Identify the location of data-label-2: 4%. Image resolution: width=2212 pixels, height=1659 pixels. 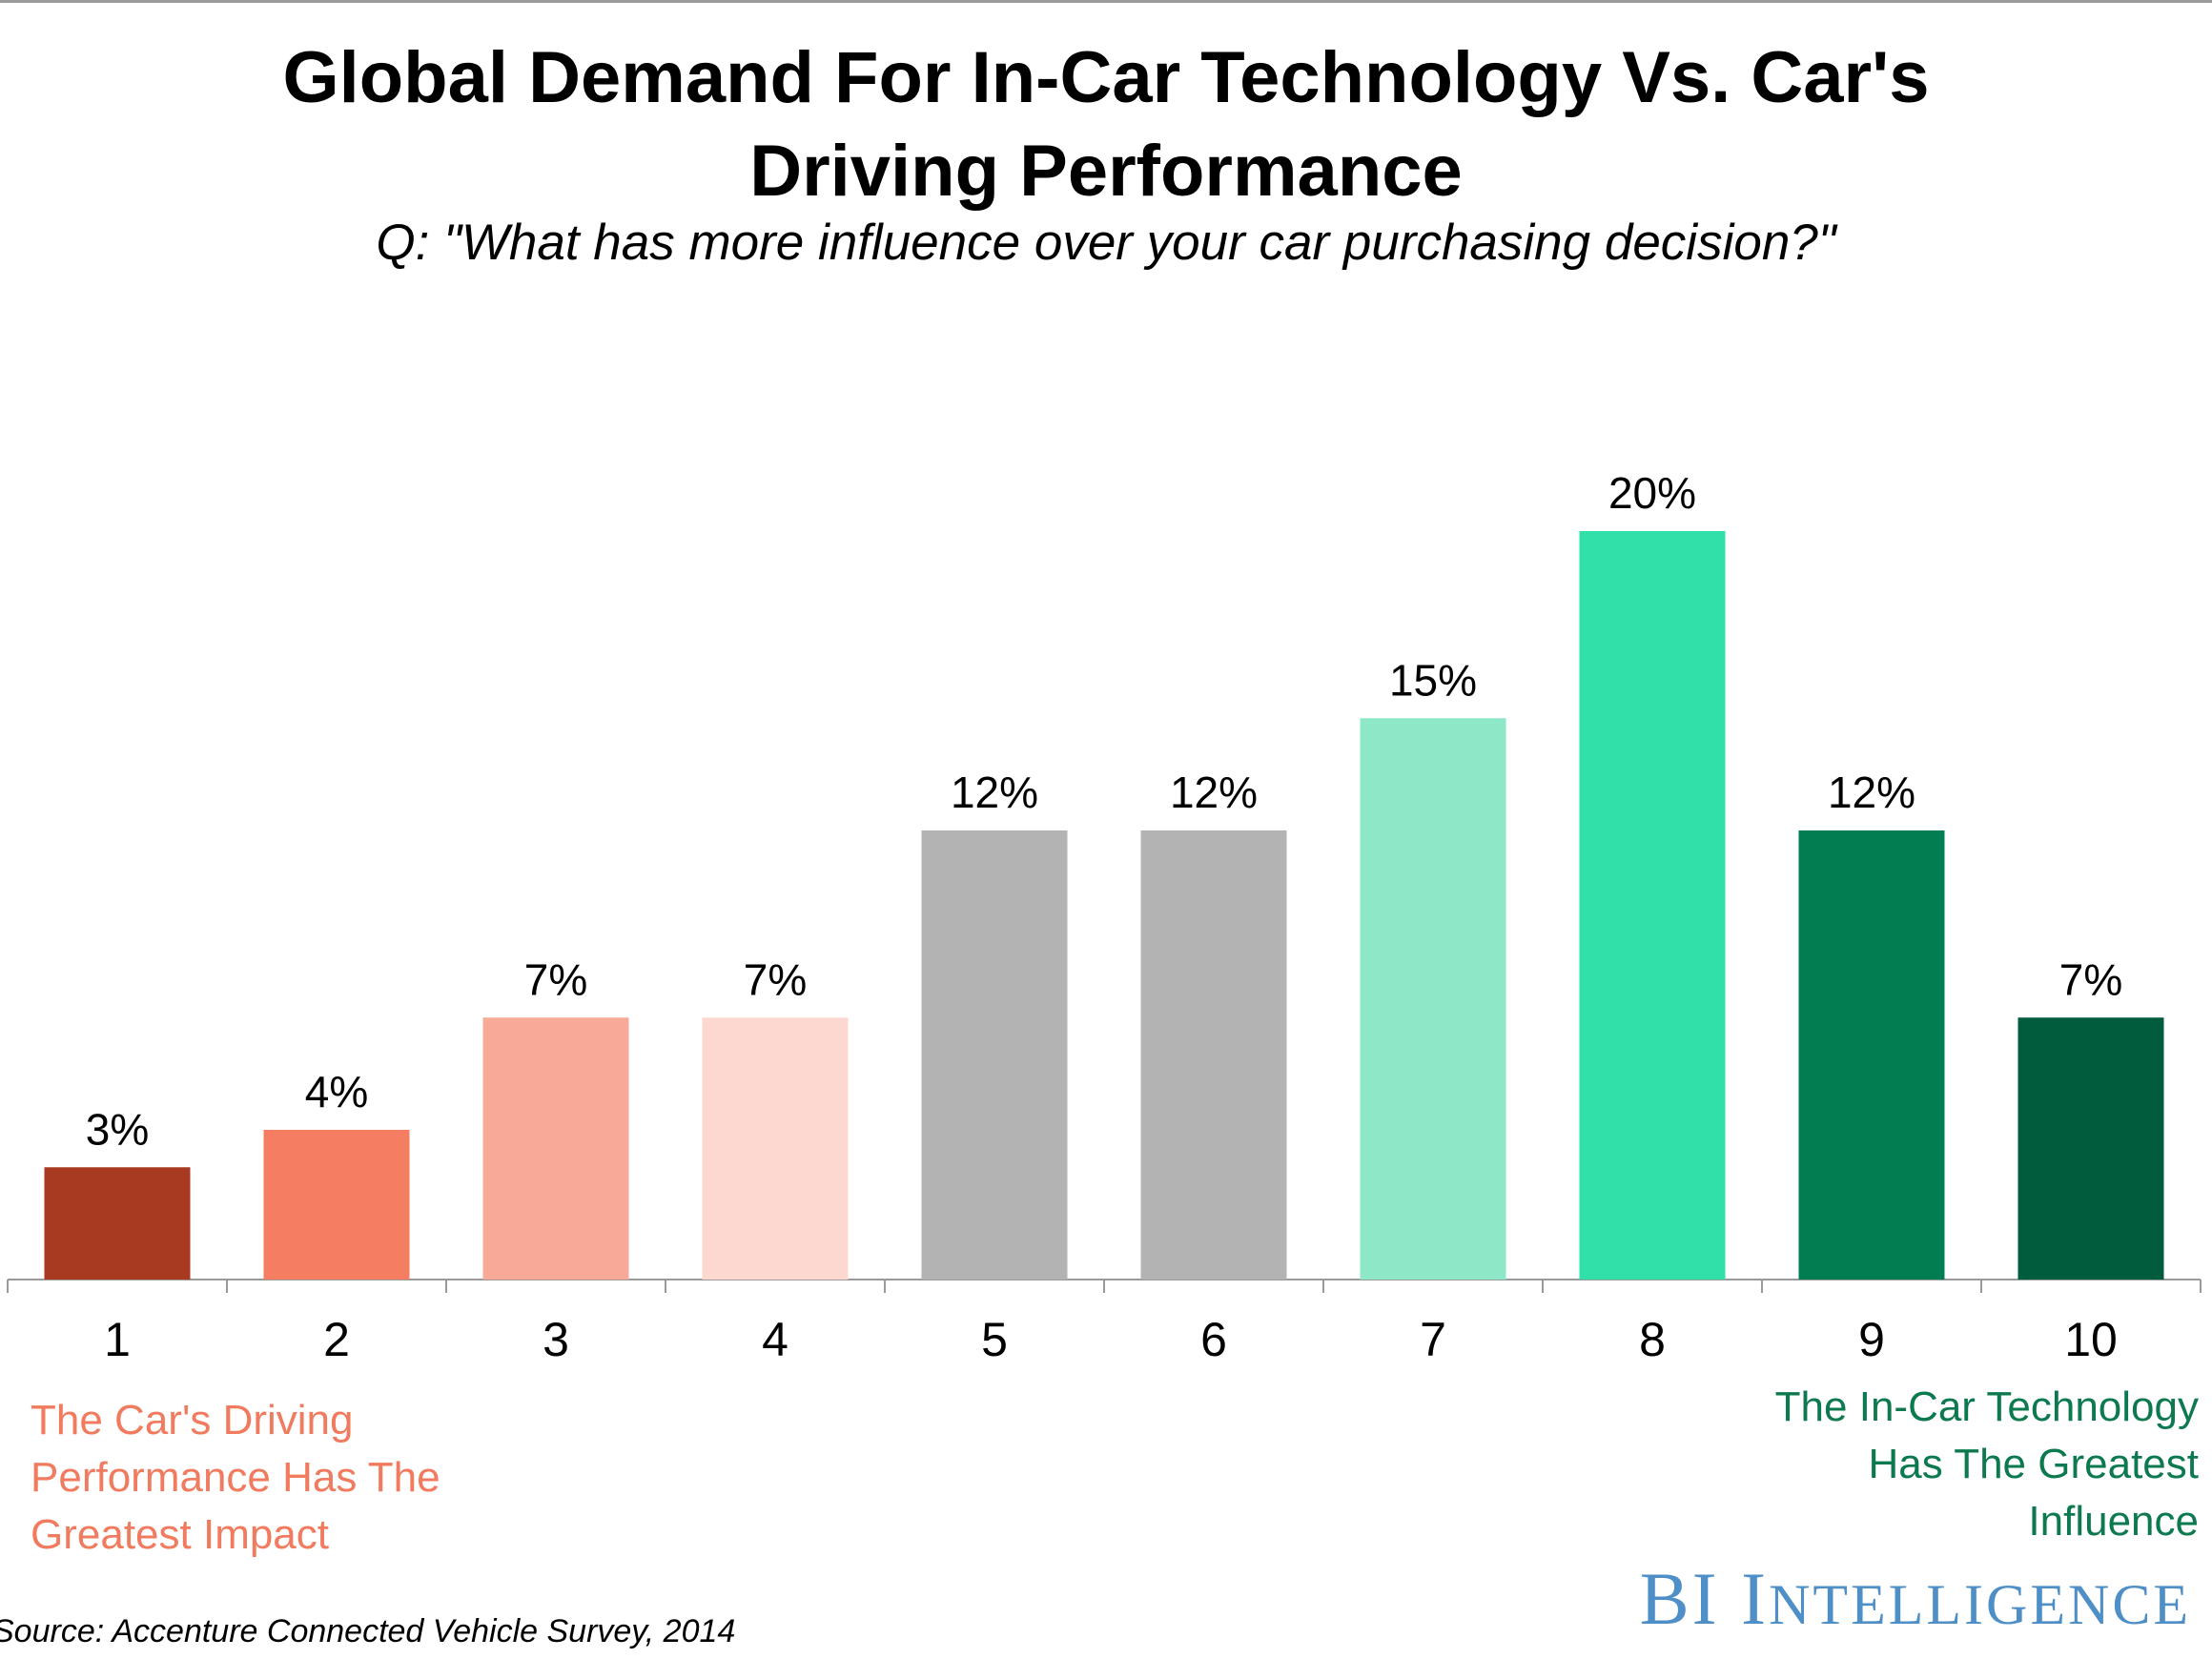
(336, 1091).